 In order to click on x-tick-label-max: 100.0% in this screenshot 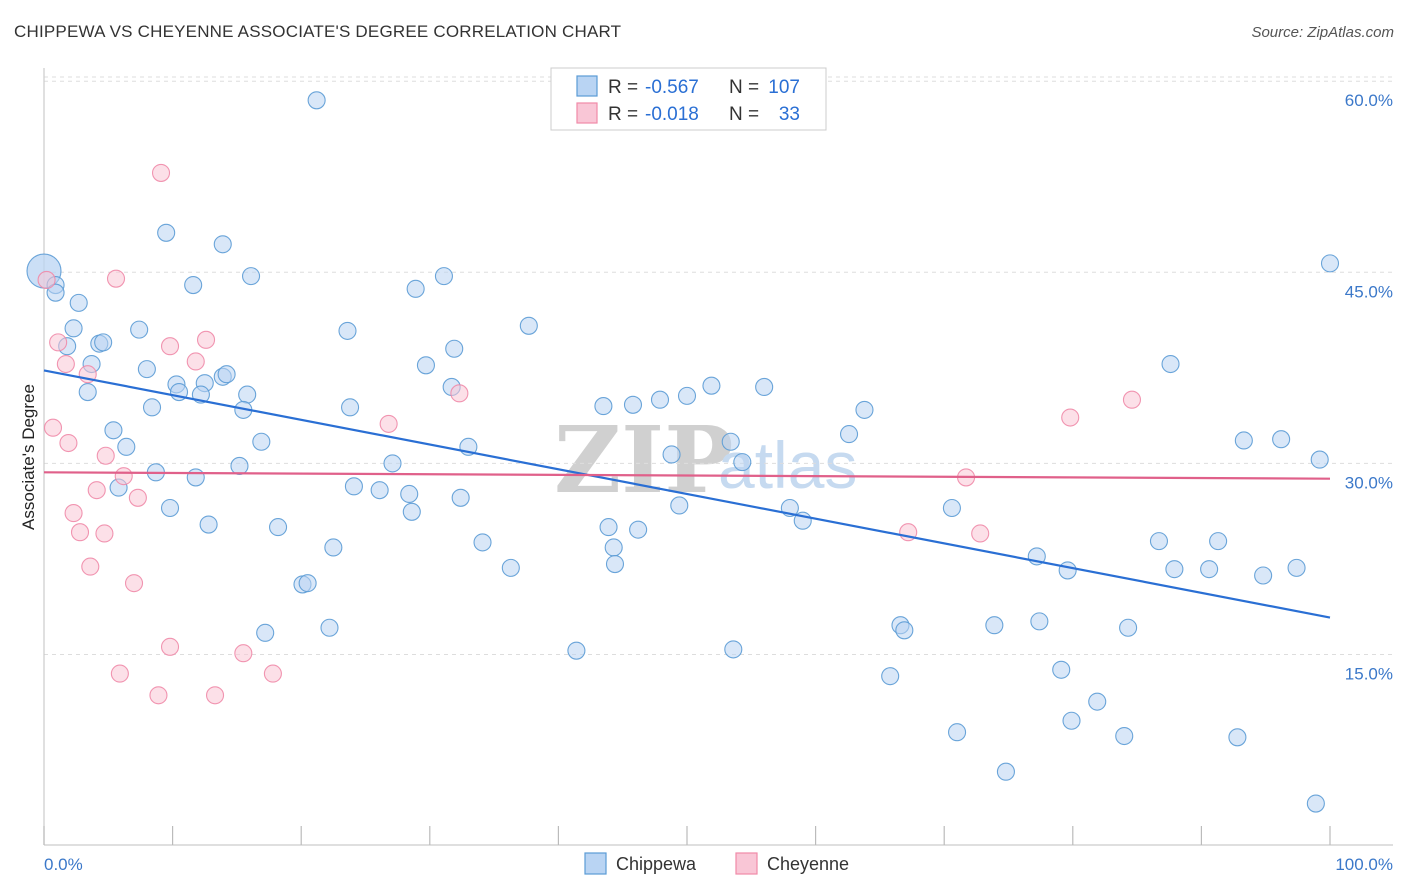, I will do `click(1364, 864)`.